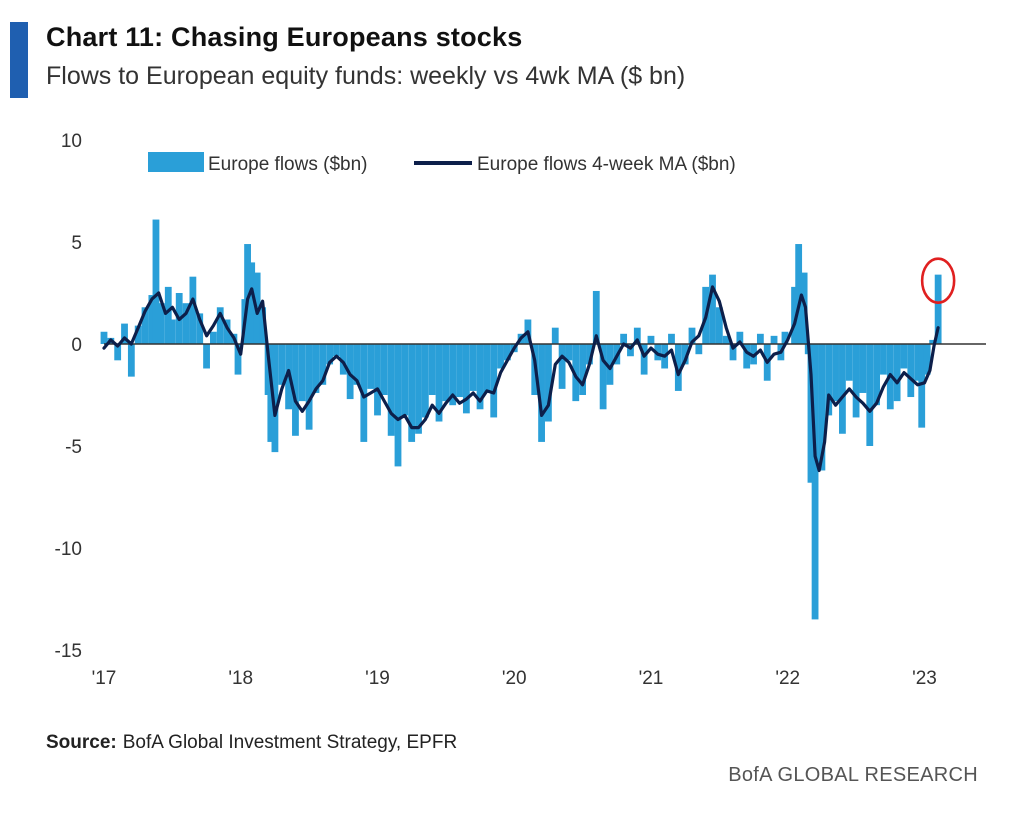  What do you see at coordinates (651, 678) in the screenshot?
I see `x-tick-label: '21` at bounding box center [651, 678].